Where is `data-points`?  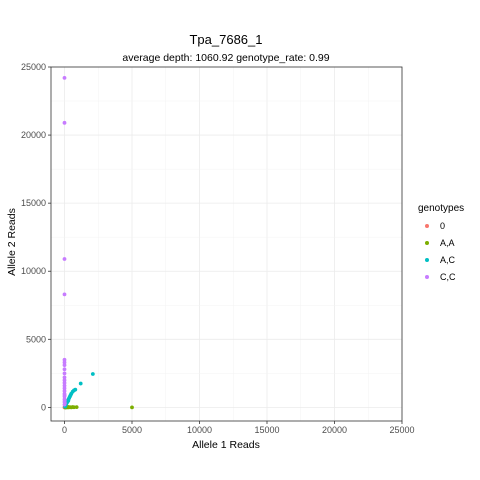 data-points is located at coordinates (98, 242).